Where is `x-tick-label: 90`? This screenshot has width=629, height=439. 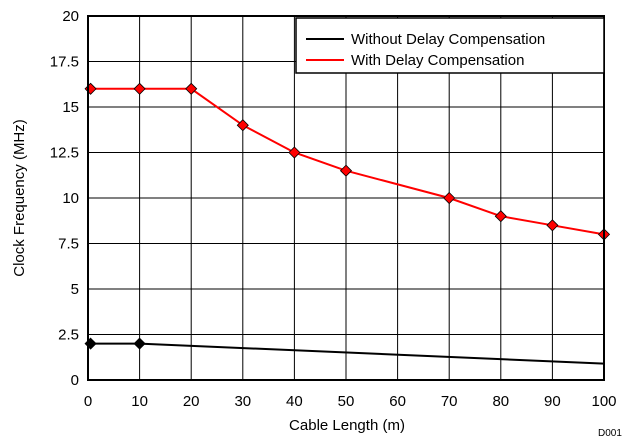 x-tick-label: 90 is located at coordinates (552, 401).